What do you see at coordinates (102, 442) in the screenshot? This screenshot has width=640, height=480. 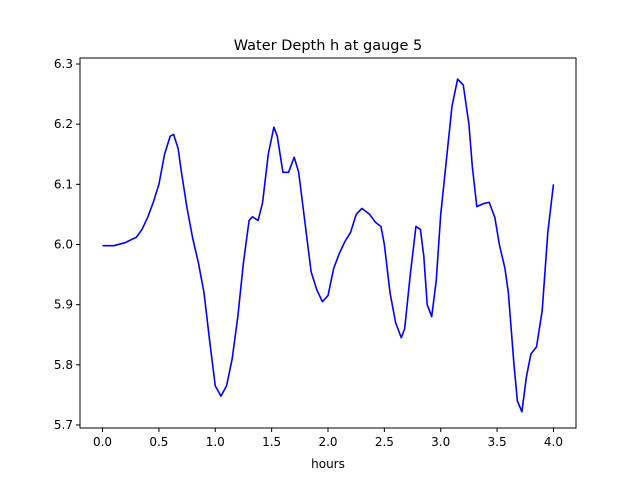 I see `x-tick-label: 0.0` at bounding box center [102, 442].